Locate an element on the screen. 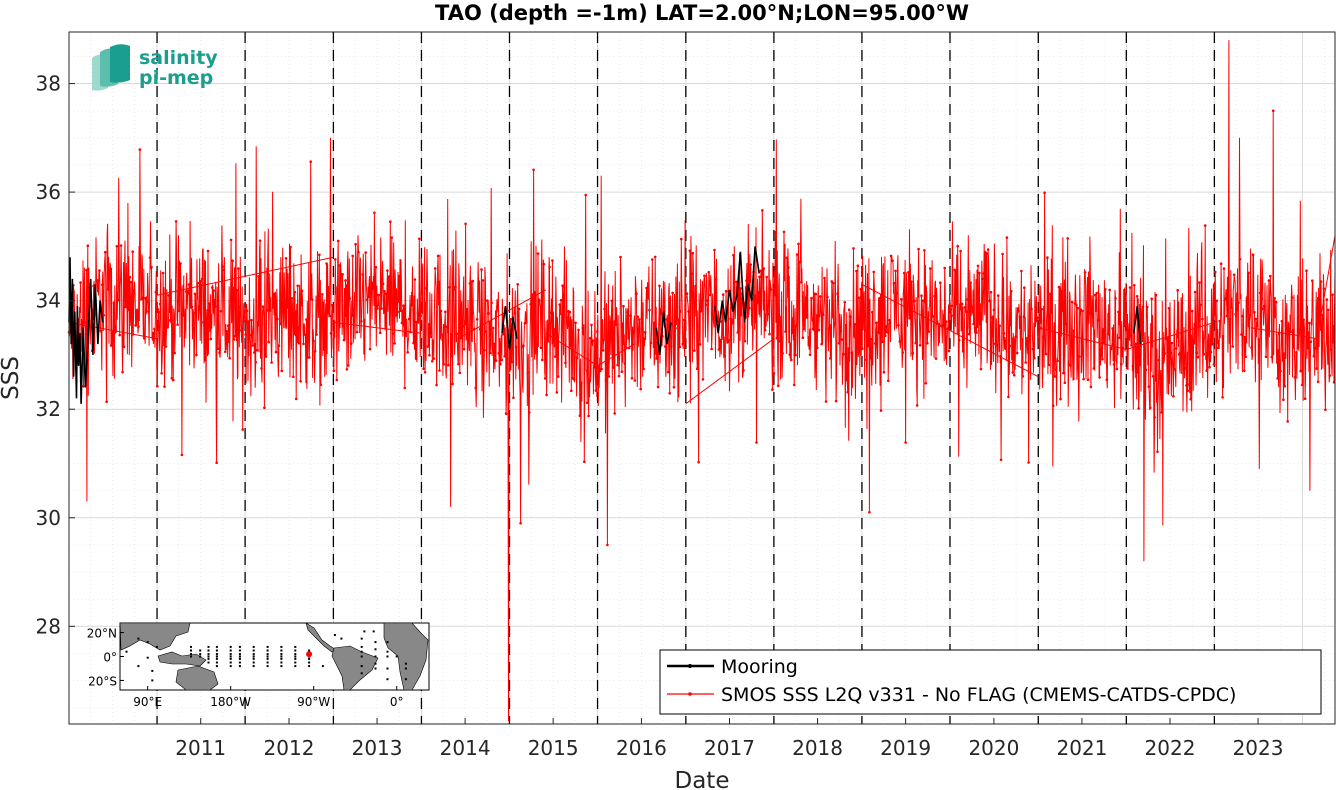 The width and height of the screenshot is (1336, 790). x-tick-label: 2012 is located at coordinates (289, 748).